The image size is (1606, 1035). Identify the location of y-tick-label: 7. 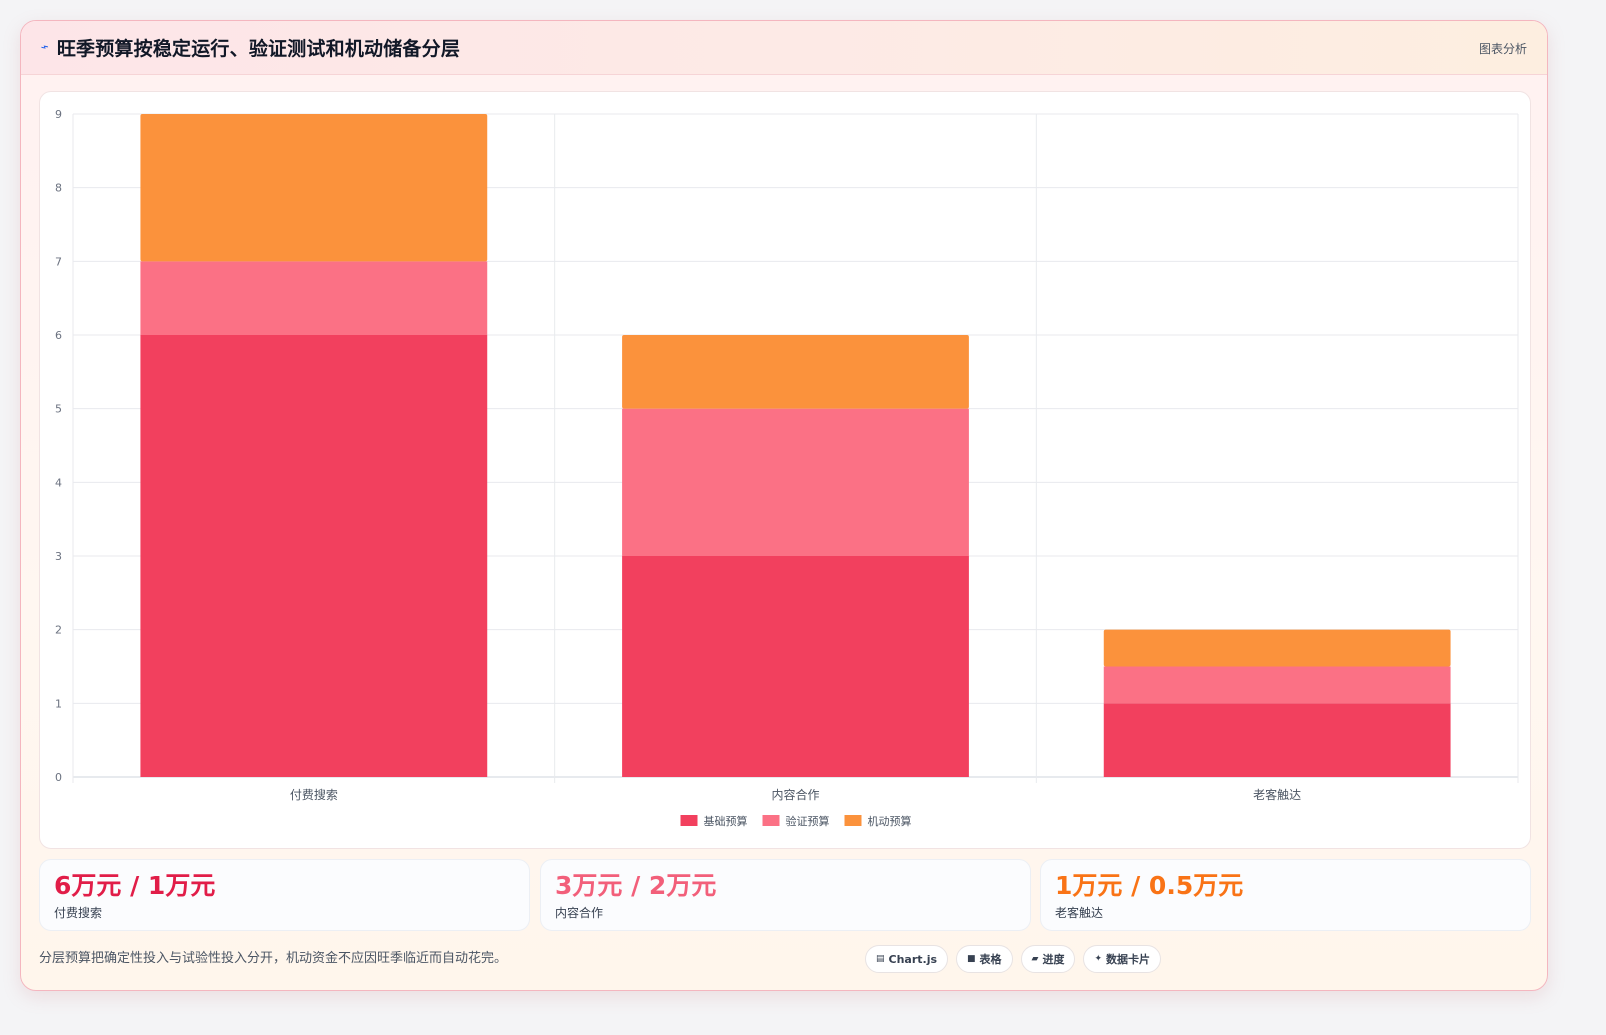
(58, 261).